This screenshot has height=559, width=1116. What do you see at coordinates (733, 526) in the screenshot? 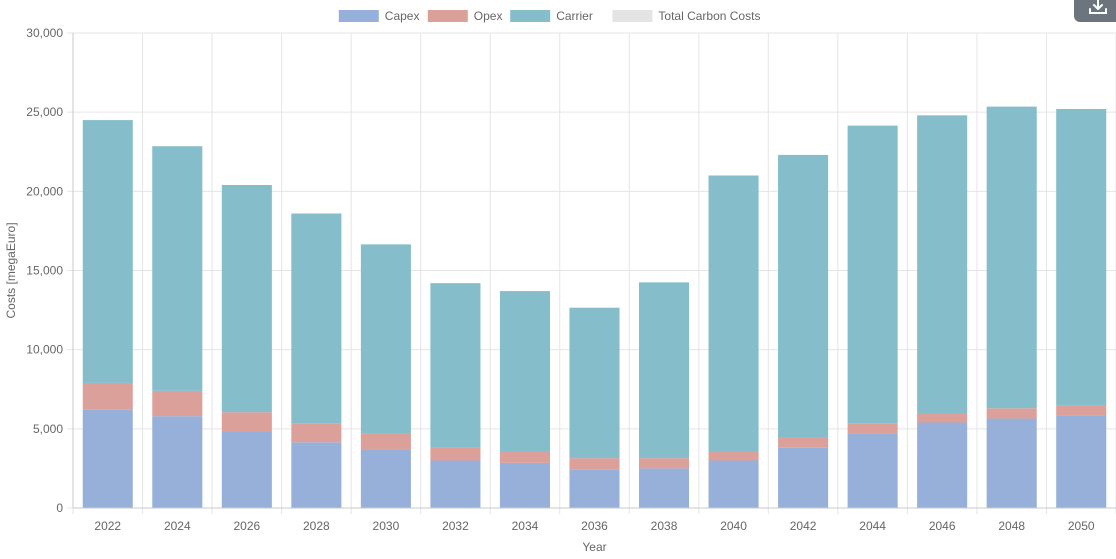
I see `x-tick-label: 2040` at bounding box center [733, 526].